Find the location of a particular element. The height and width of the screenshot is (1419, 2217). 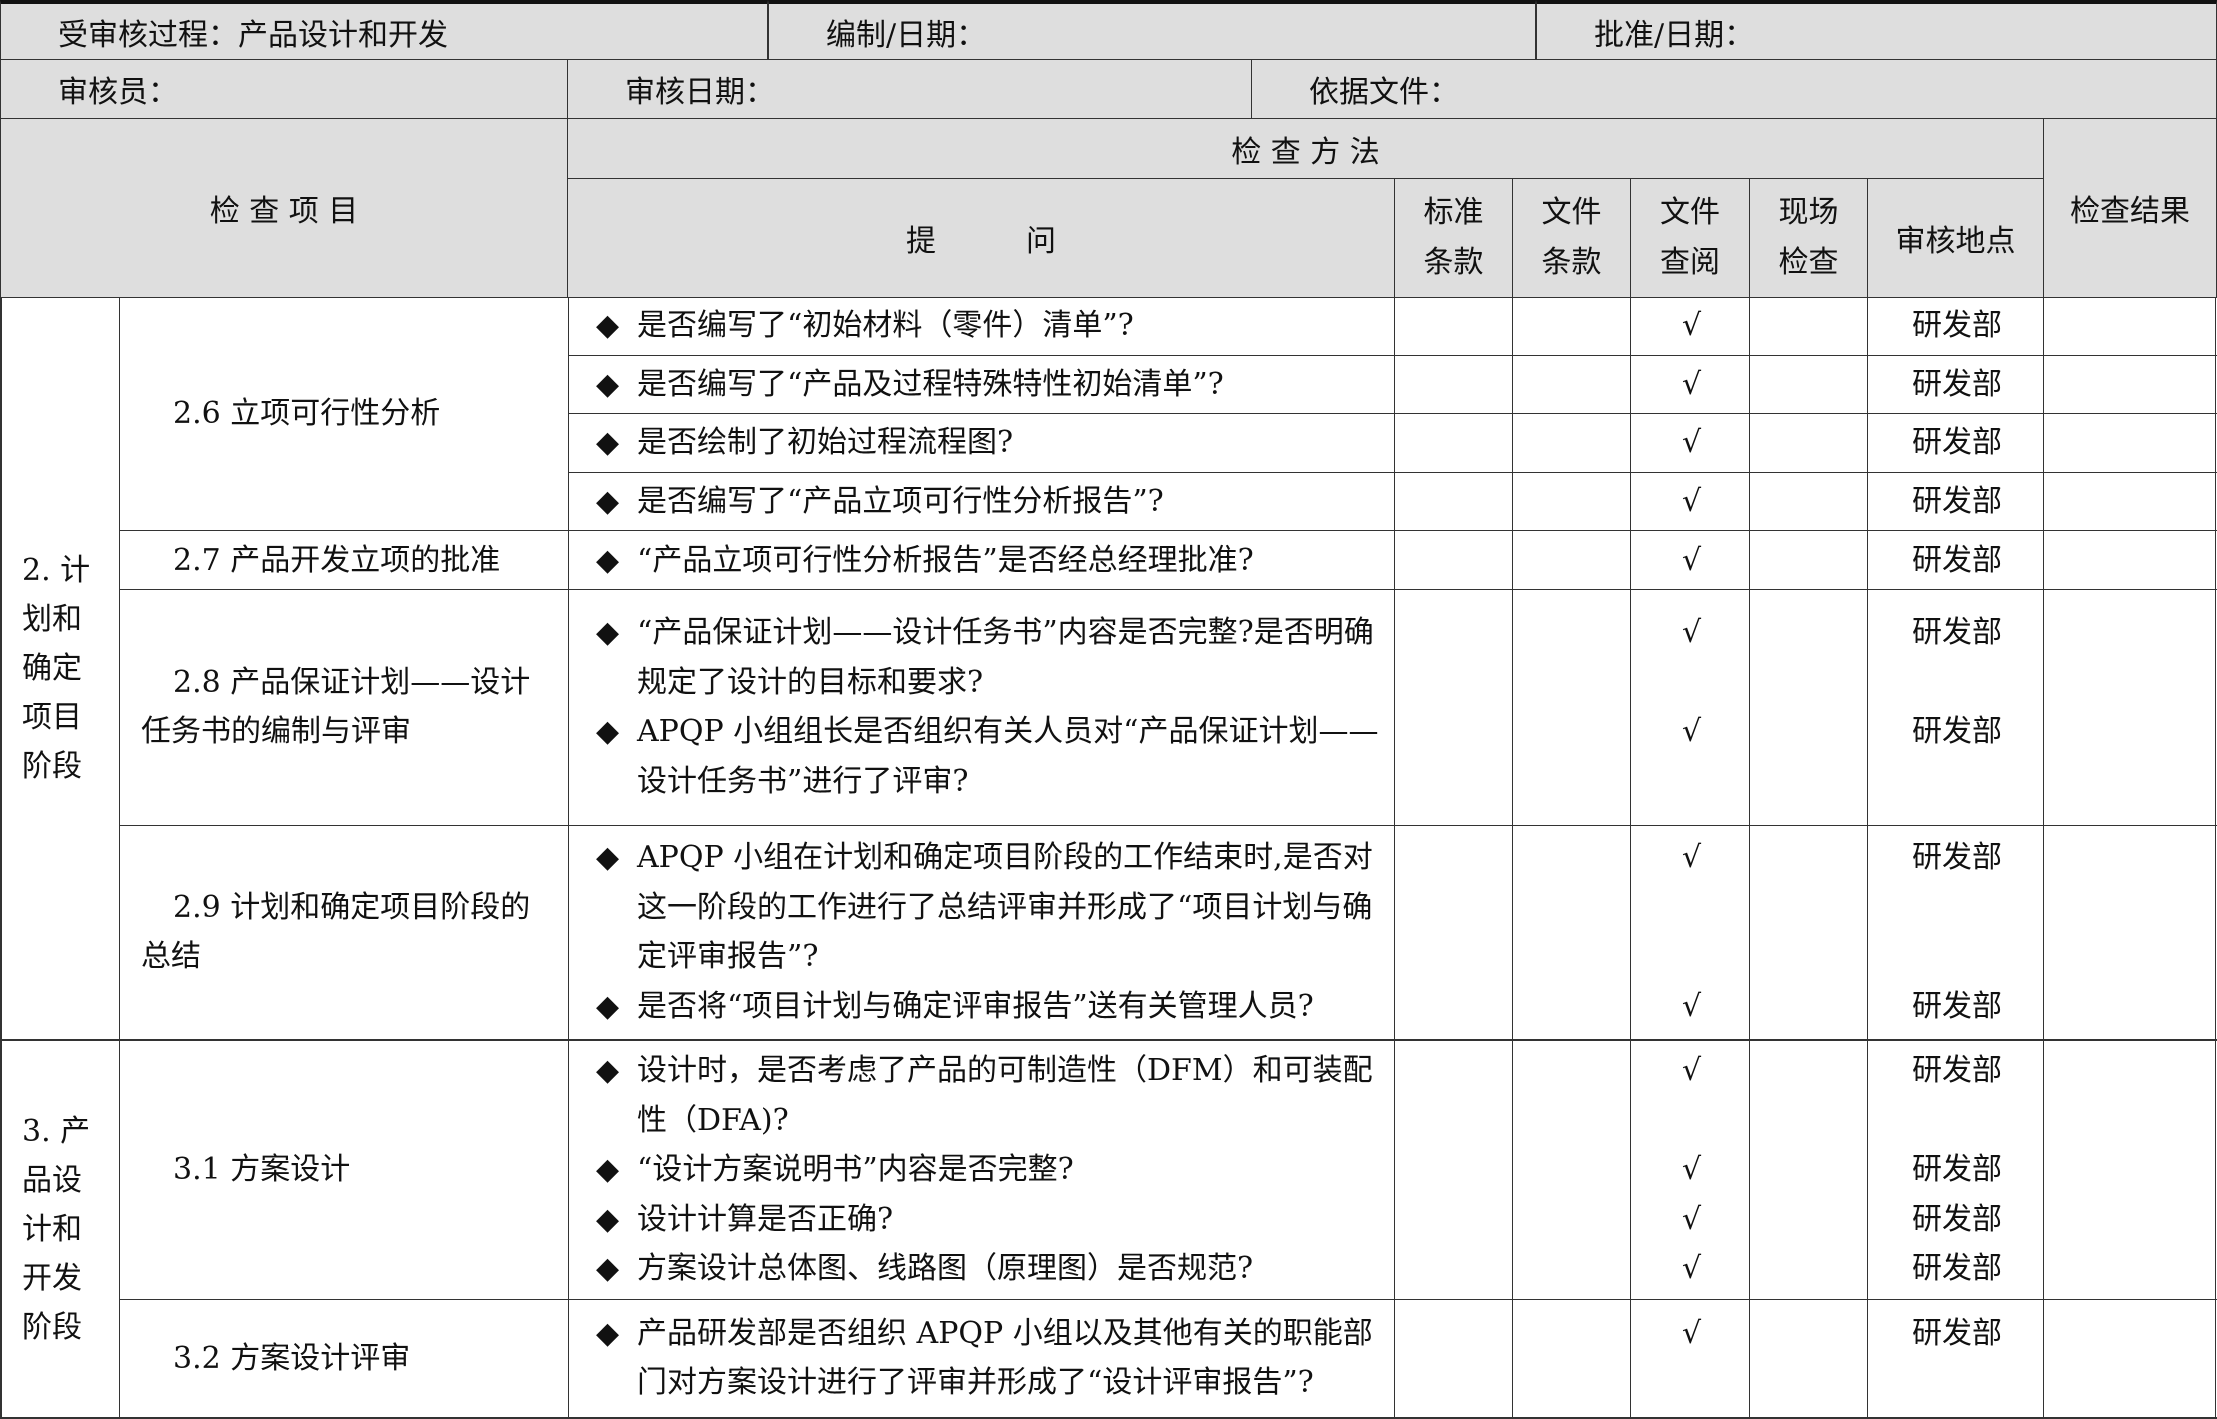

question-row: ◆ 是否将“项目计划与确定评审报告”送有关管理人员? √ 研发部 is located at coordinates (1393, 1007).